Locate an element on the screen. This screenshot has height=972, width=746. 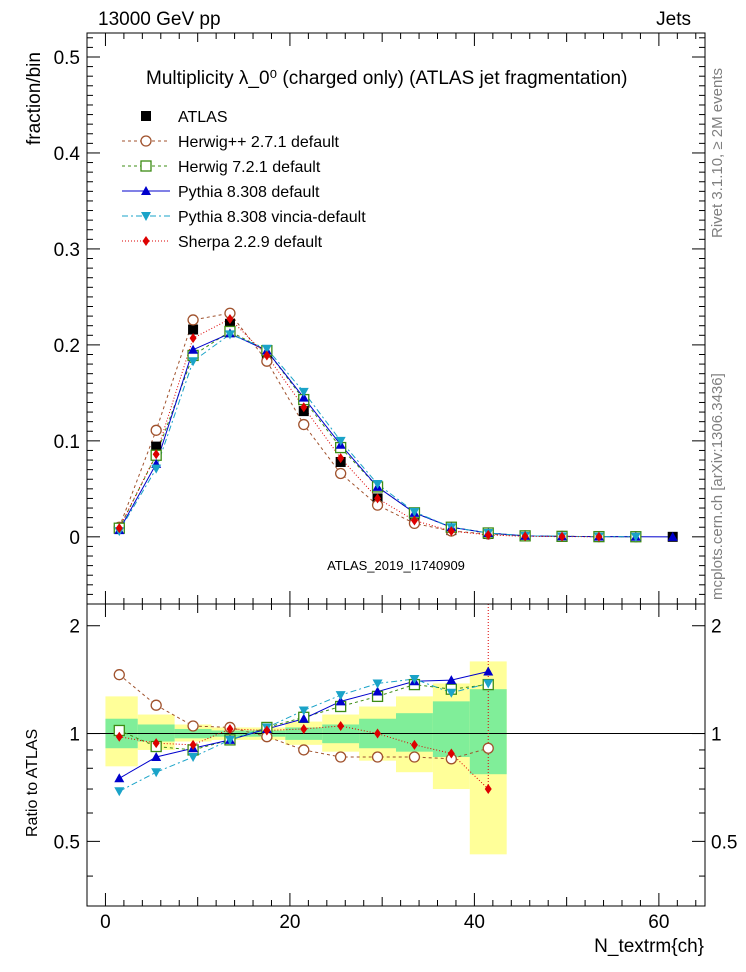
legend-label: Herwig 7.2.1 default is located at coordinates (249, 167).